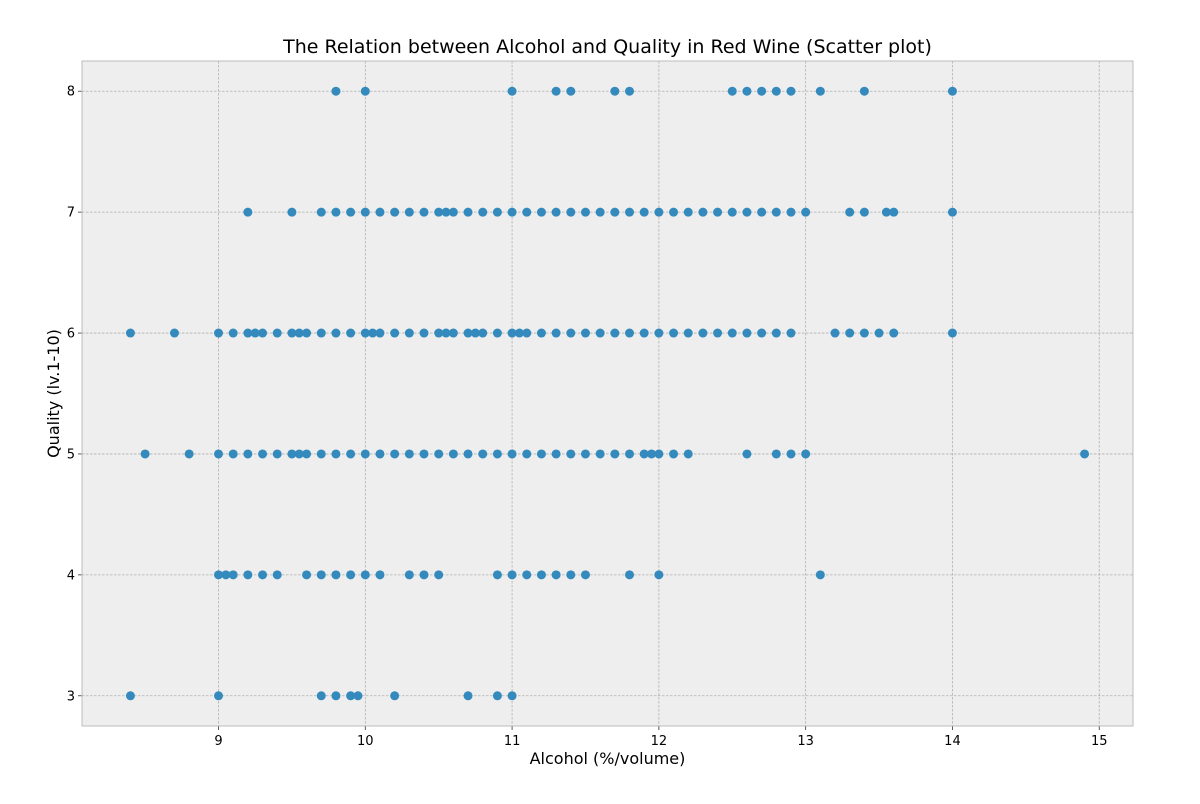  I want to click on x-tick-label: 10, so click(365, 741).